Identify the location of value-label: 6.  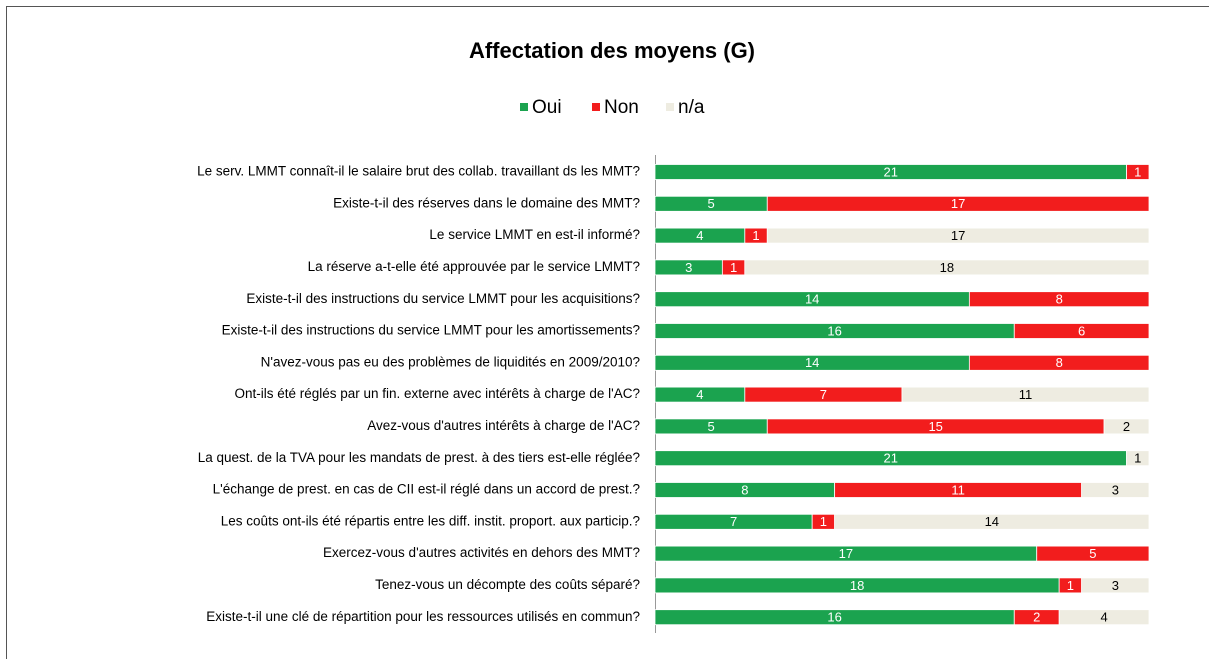
(1081, 330).